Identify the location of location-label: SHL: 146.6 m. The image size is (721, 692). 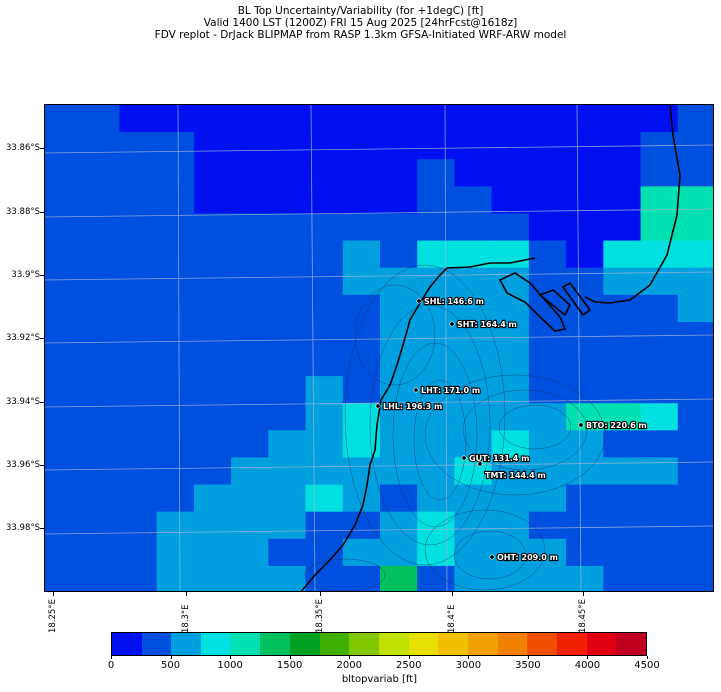
(454, 301).